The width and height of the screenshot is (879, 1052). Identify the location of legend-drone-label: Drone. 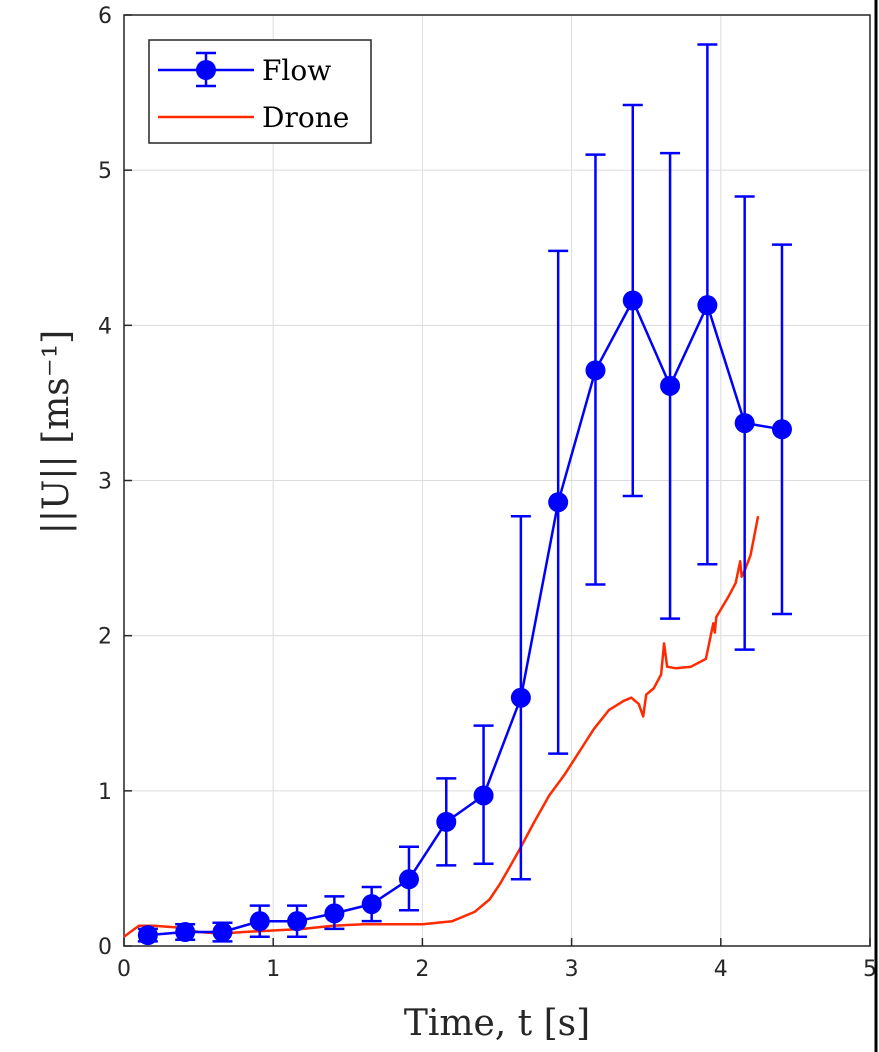
(305, 117).